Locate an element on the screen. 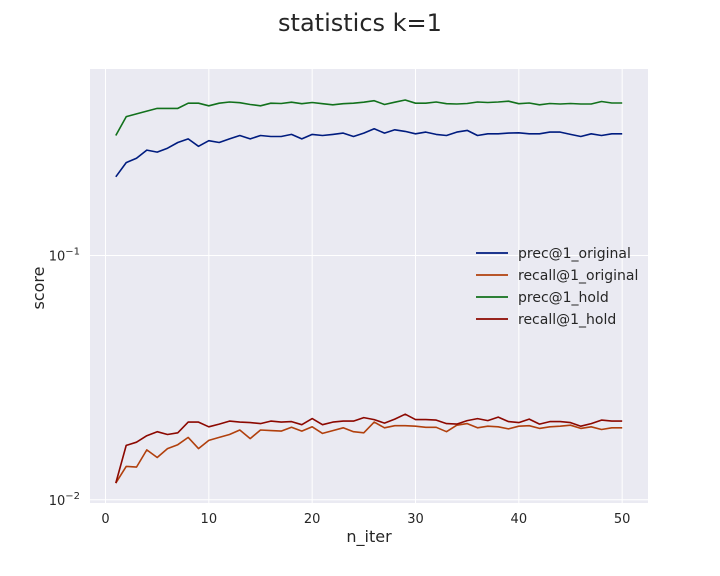 The height and width of the screenshot is (576, 720). y-tick-label: 10⁻² is located at coordinates (64, 500).